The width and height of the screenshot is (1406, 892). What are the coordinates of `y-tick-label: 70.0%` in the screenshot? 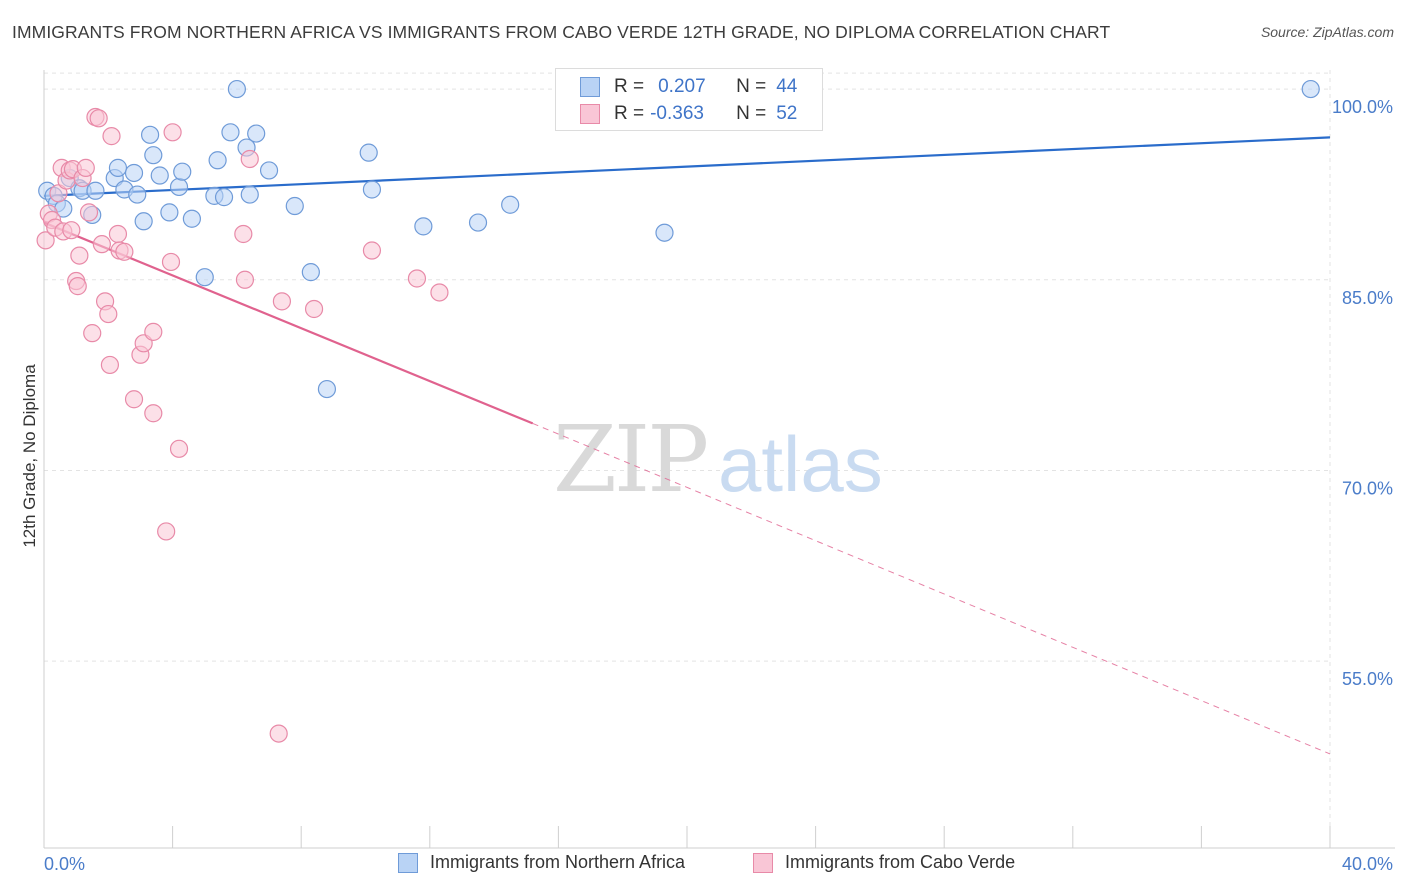 It's located at (1367, 488).